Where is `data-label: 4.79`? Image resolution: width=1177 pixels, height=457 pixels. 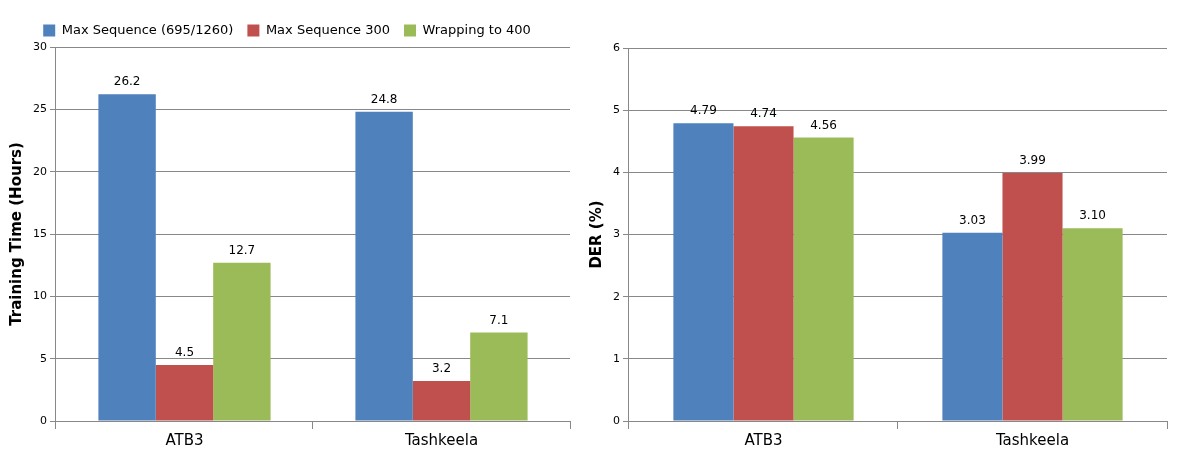
data-label: 4.79 is located at coordinates (703, 110).